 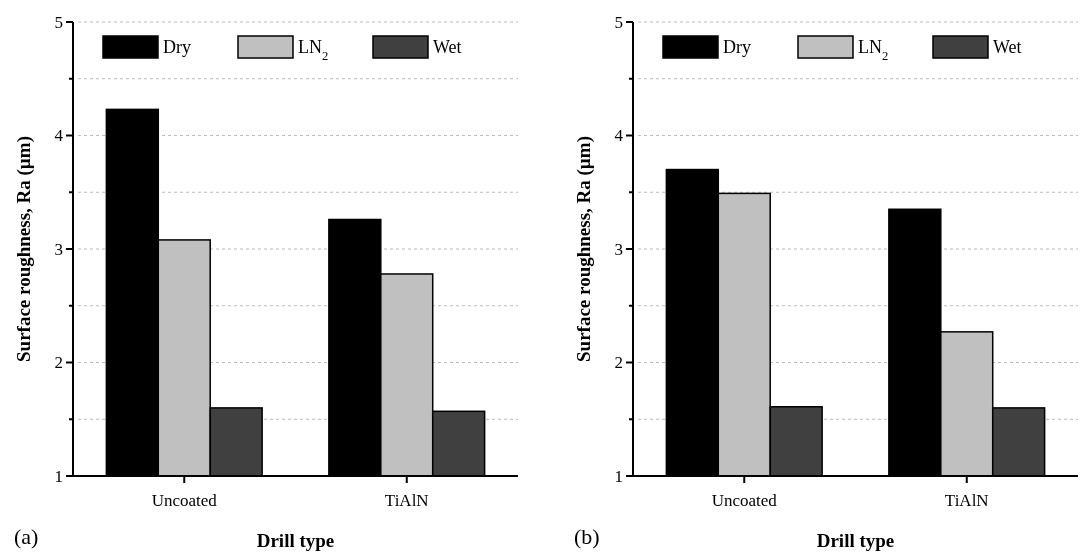 What do you see at coordinates (587, 536) in the screenshot?
I see `text: (b)` at bounding box center [587, 536].